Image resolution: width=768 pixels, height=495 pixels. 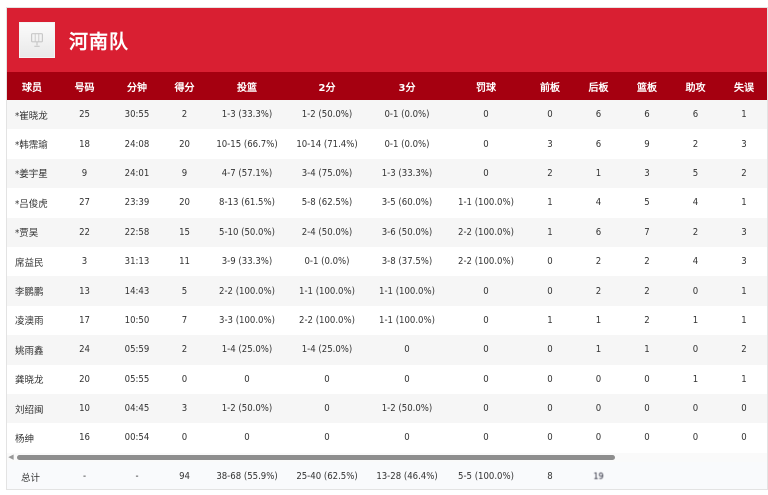 I want to click on cell-name: 龚晓龙, so click(x=29, y=381).